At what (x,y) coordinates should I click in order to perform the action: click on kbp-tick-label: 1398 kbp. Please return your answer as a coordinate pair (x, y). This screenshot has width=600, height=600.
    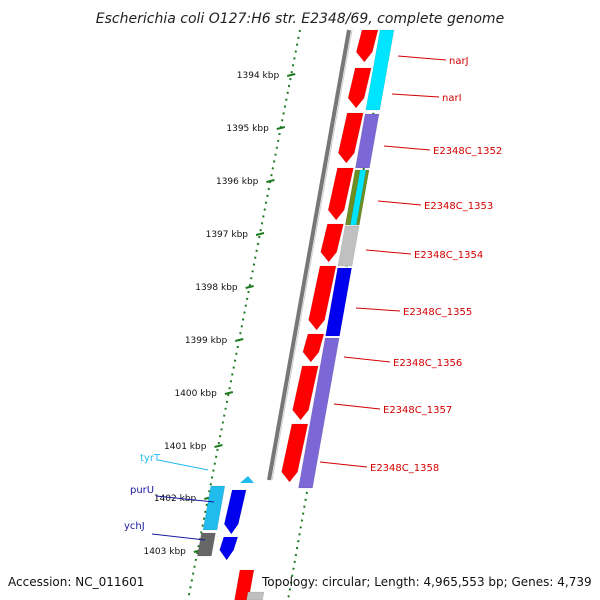
    Looking at the image, I should click on (216, 288).